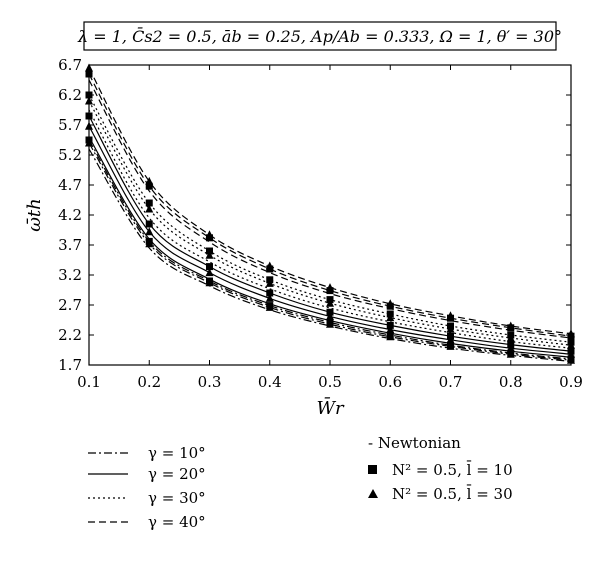 The width and height of the screenshot is (600, 566). I want to click on y-tick-label: 5.2, so click(70, 155).